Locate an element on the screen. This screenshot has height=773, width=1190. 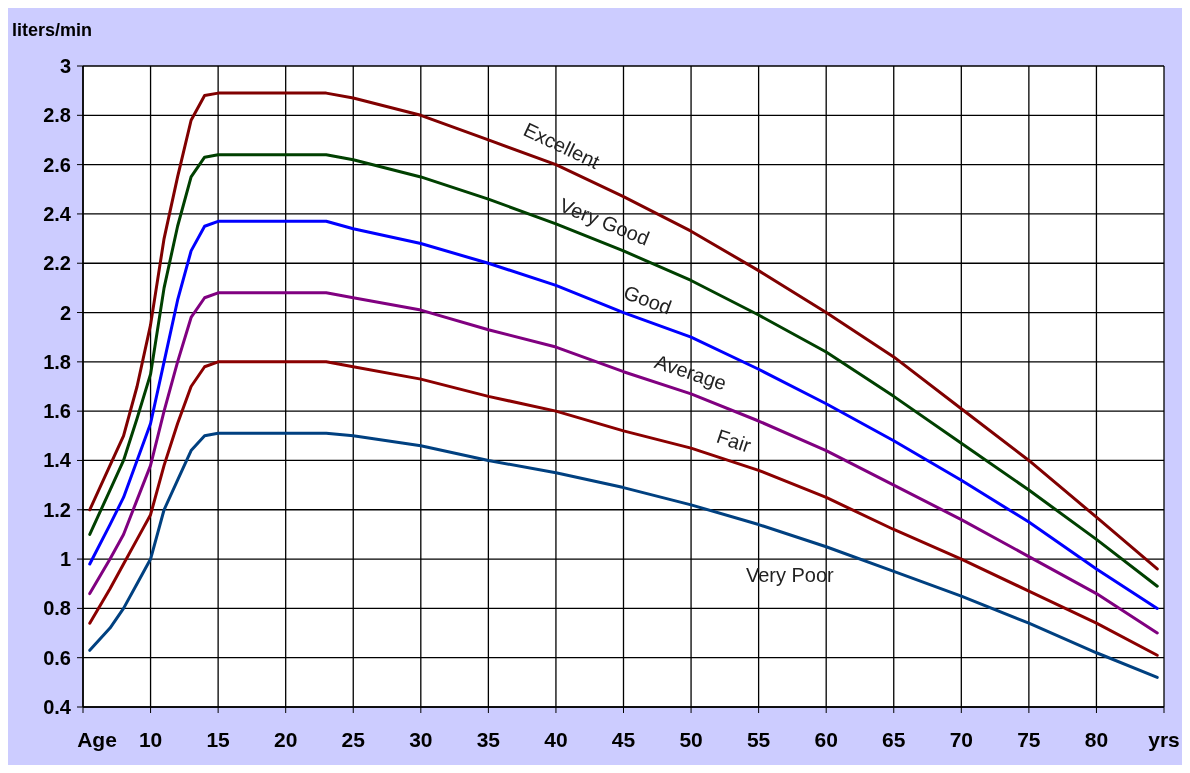
x-tick-label: 30 is located at coordinates (421, 739).